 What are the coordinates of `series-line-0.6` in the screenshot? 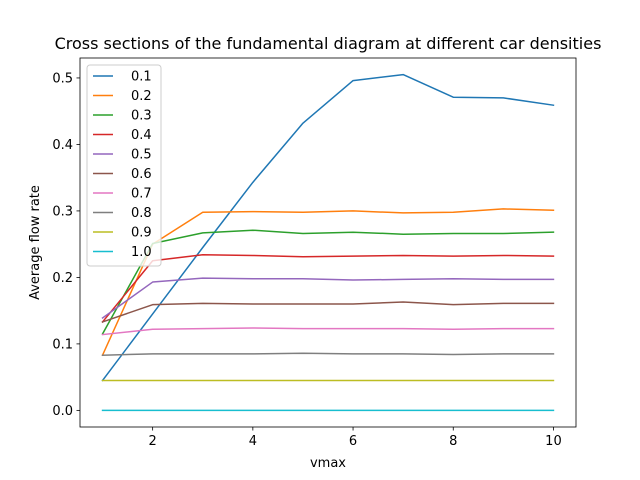 It's located at (328, 312).